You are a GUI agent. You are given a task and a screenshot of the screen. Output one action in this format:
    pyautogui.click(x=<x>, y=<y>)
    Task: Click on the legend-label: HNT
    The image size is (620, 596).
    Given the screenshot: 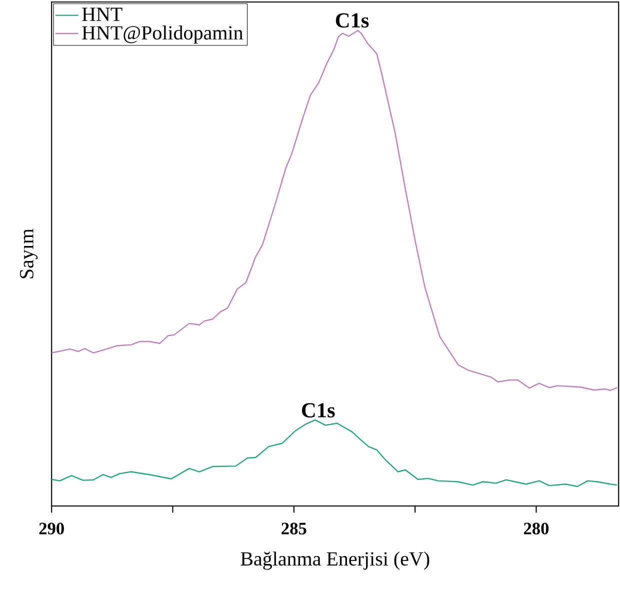 What is the action you would take?
    pyautogui.click(x=102, y=14)
    